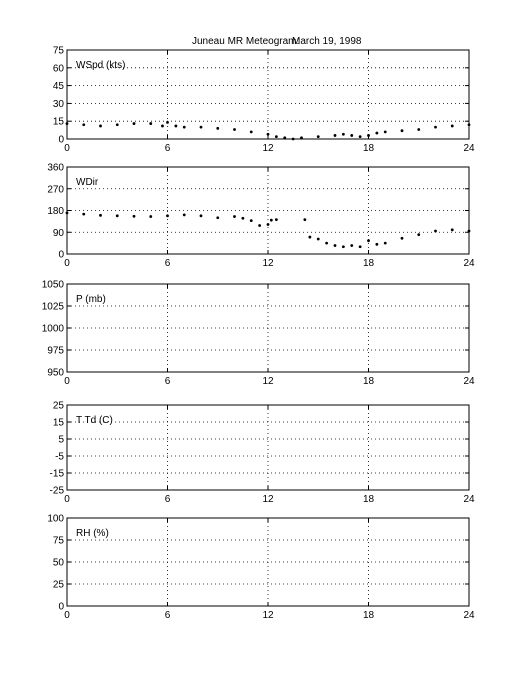  I want to click on y-tick-label: -15, so click(57, 474).